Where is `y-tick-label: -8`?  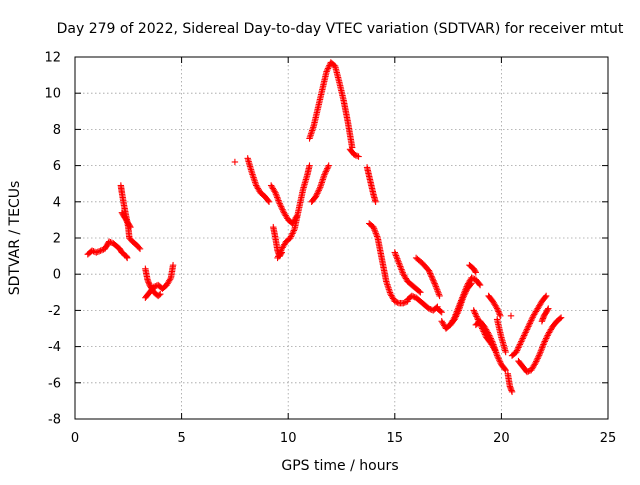 y-tick-label: -8 is located at coordinates (54, 420).